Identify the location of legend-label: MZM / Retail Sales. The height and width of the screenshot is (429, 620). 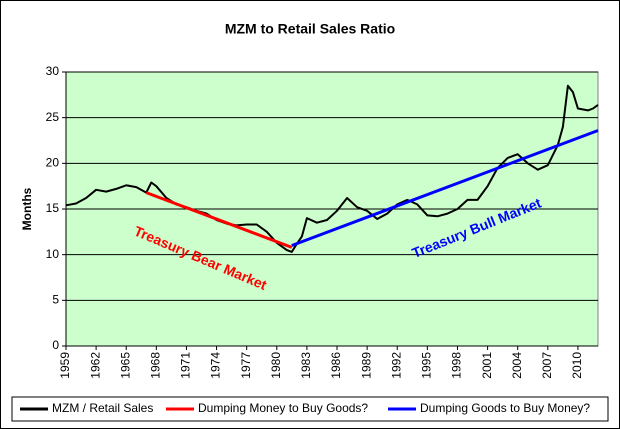
(102, 408).